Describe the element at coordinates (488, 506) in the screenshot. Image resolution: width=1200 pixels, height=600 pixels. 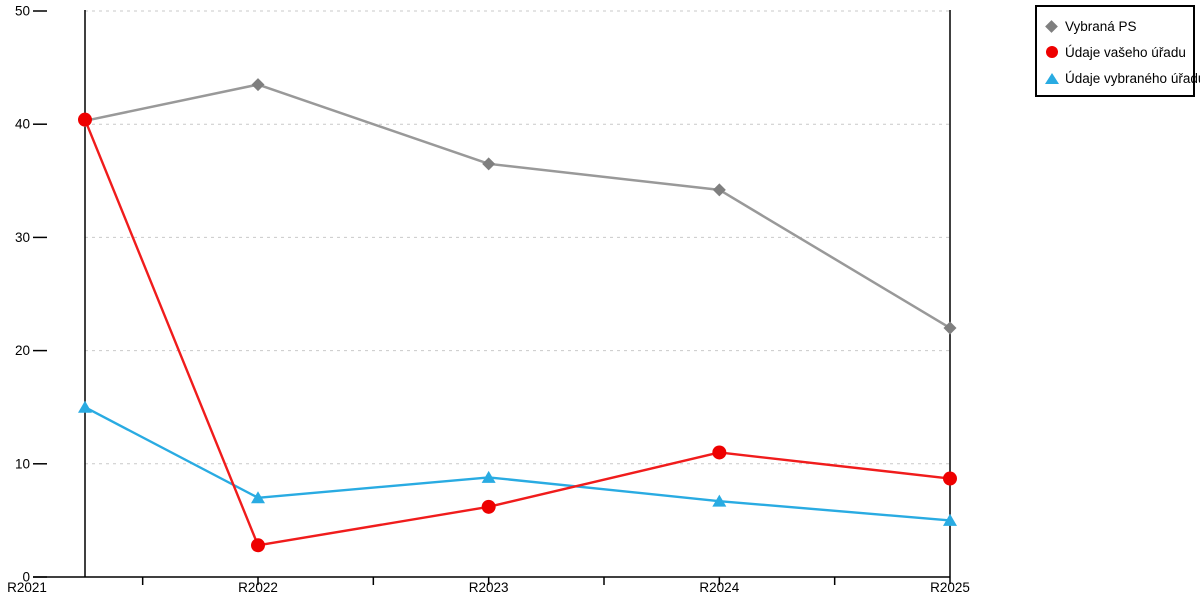
I see `data-point-1-R2023` at that location.